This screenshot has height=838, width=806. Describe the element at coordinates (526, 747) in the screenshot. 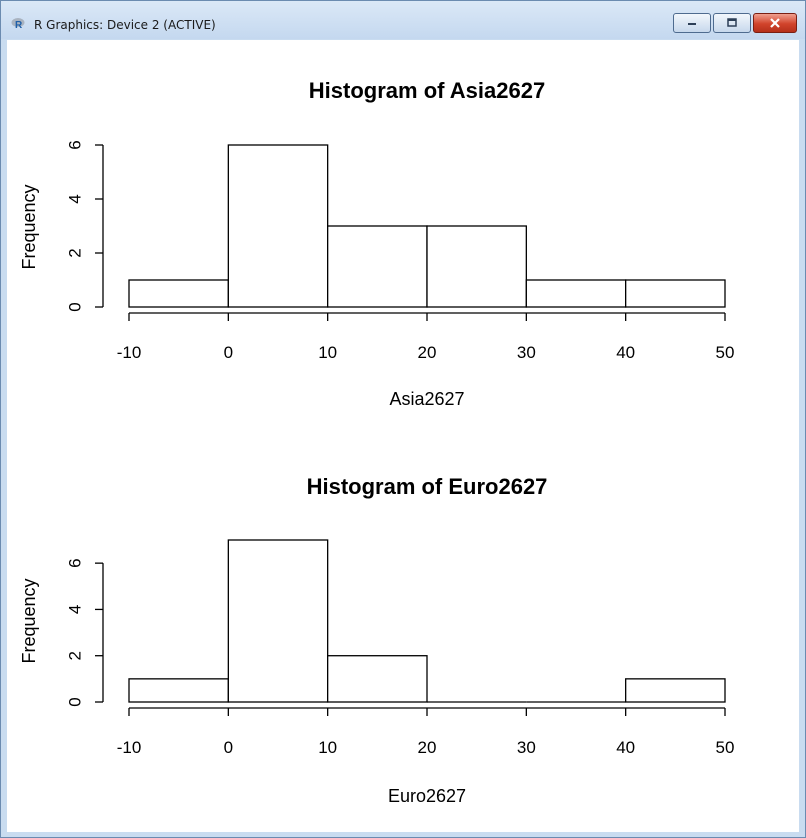

I see `hist2-x-tick-label: 30` at that location.